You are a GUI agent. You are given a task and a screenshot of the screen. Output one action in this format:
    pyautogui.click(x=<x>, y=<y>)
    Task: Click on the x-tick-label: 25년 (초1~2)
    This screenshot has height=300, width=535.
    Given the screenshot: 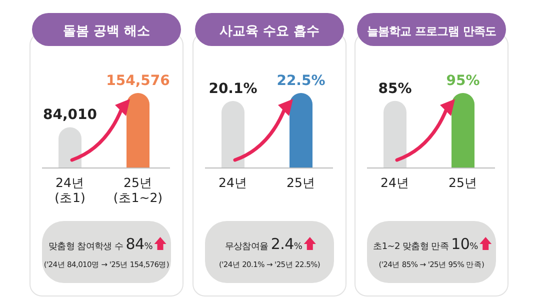 What is the action you would take?
    pyautogui.click(x=138, y=190)
    